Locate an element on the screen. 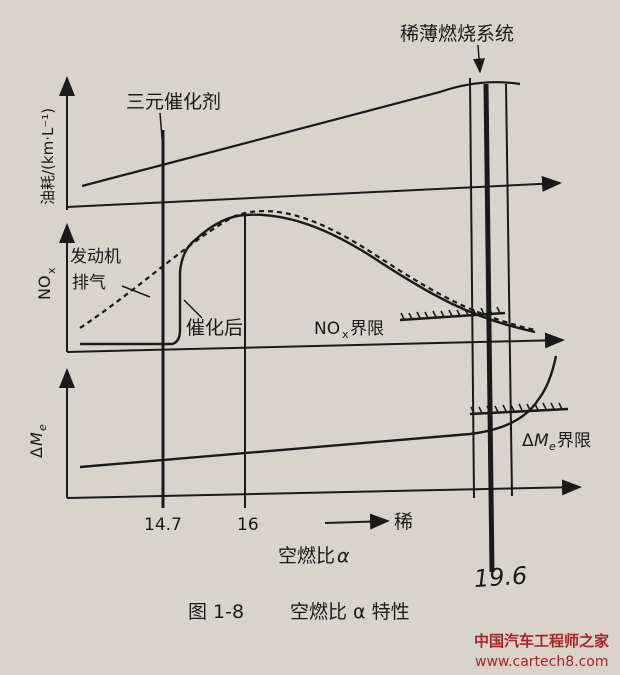 The height and width of the screenshot is (675, 620). after-catalyst-label: 催化后 is located at coordinates (214, 328).